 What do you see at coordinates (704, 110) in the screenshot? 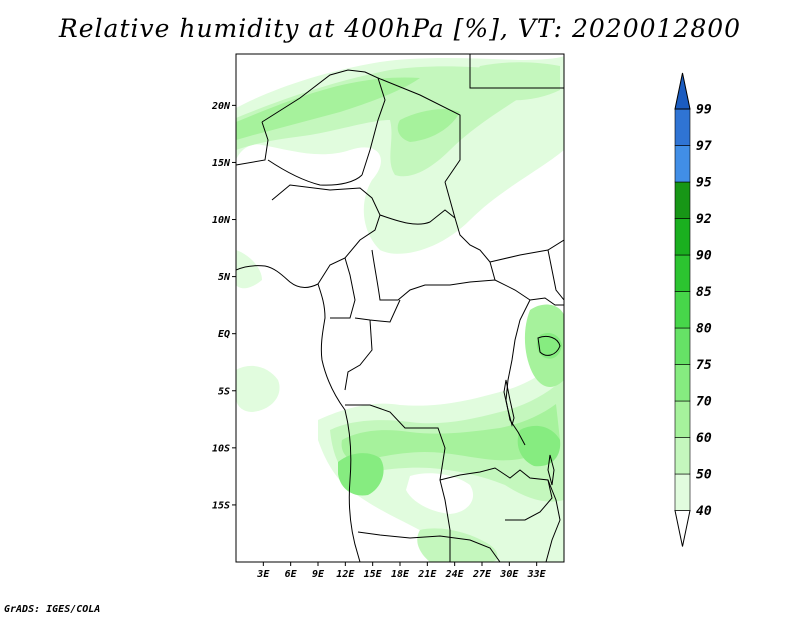
I see `colorbar-label: 99` at bounding box center [704, 110].